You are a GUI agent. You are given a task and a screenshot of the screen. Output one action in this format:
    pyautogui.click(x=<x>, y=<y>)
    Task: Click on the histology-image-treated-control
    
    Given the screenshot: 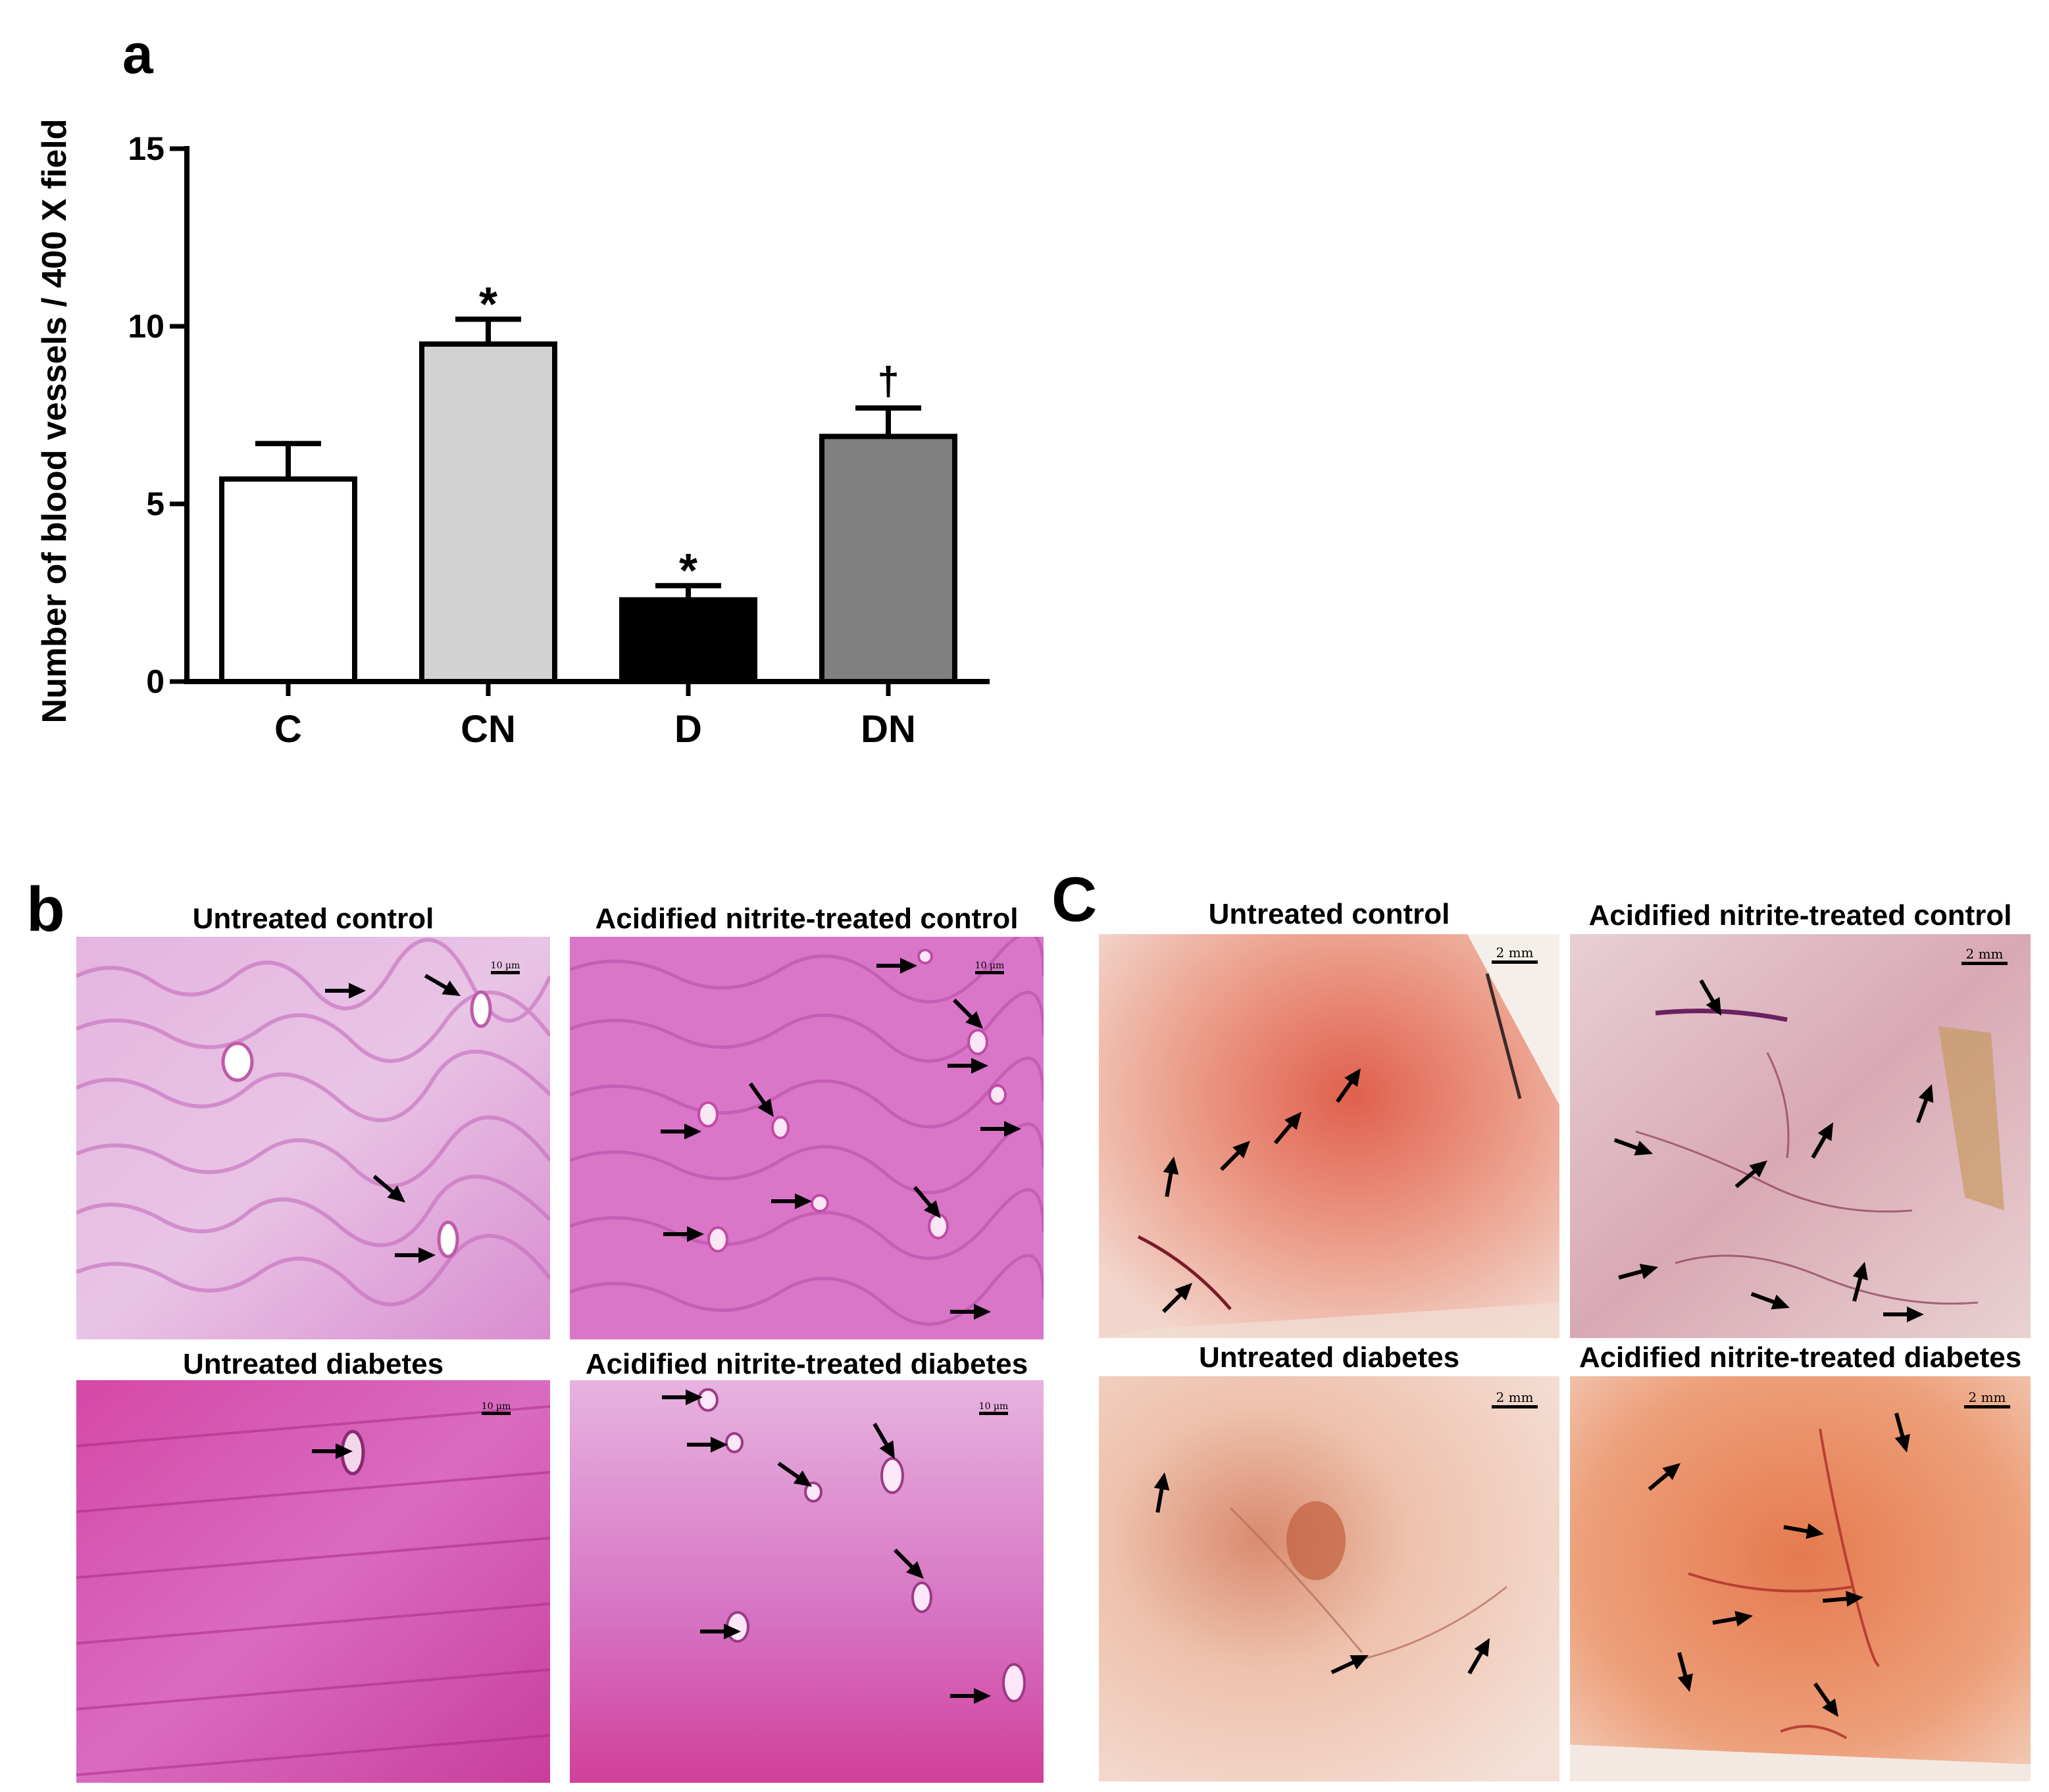 What is the action you would take?
    pyautogui.click(x=807, y=1138)
    